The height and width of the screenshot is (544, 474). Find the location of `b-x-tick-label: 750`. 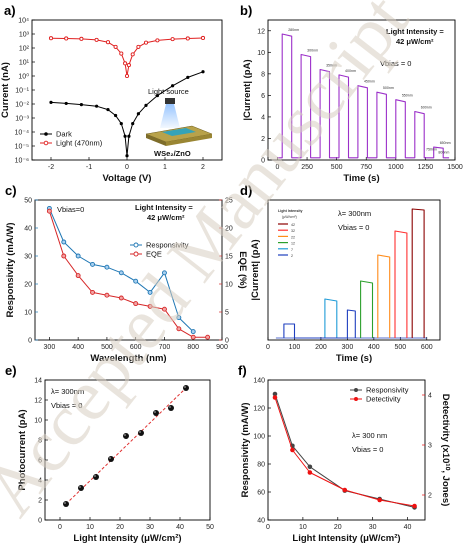

b-x-tick-label: 750 is located at coordinates (366, 167).